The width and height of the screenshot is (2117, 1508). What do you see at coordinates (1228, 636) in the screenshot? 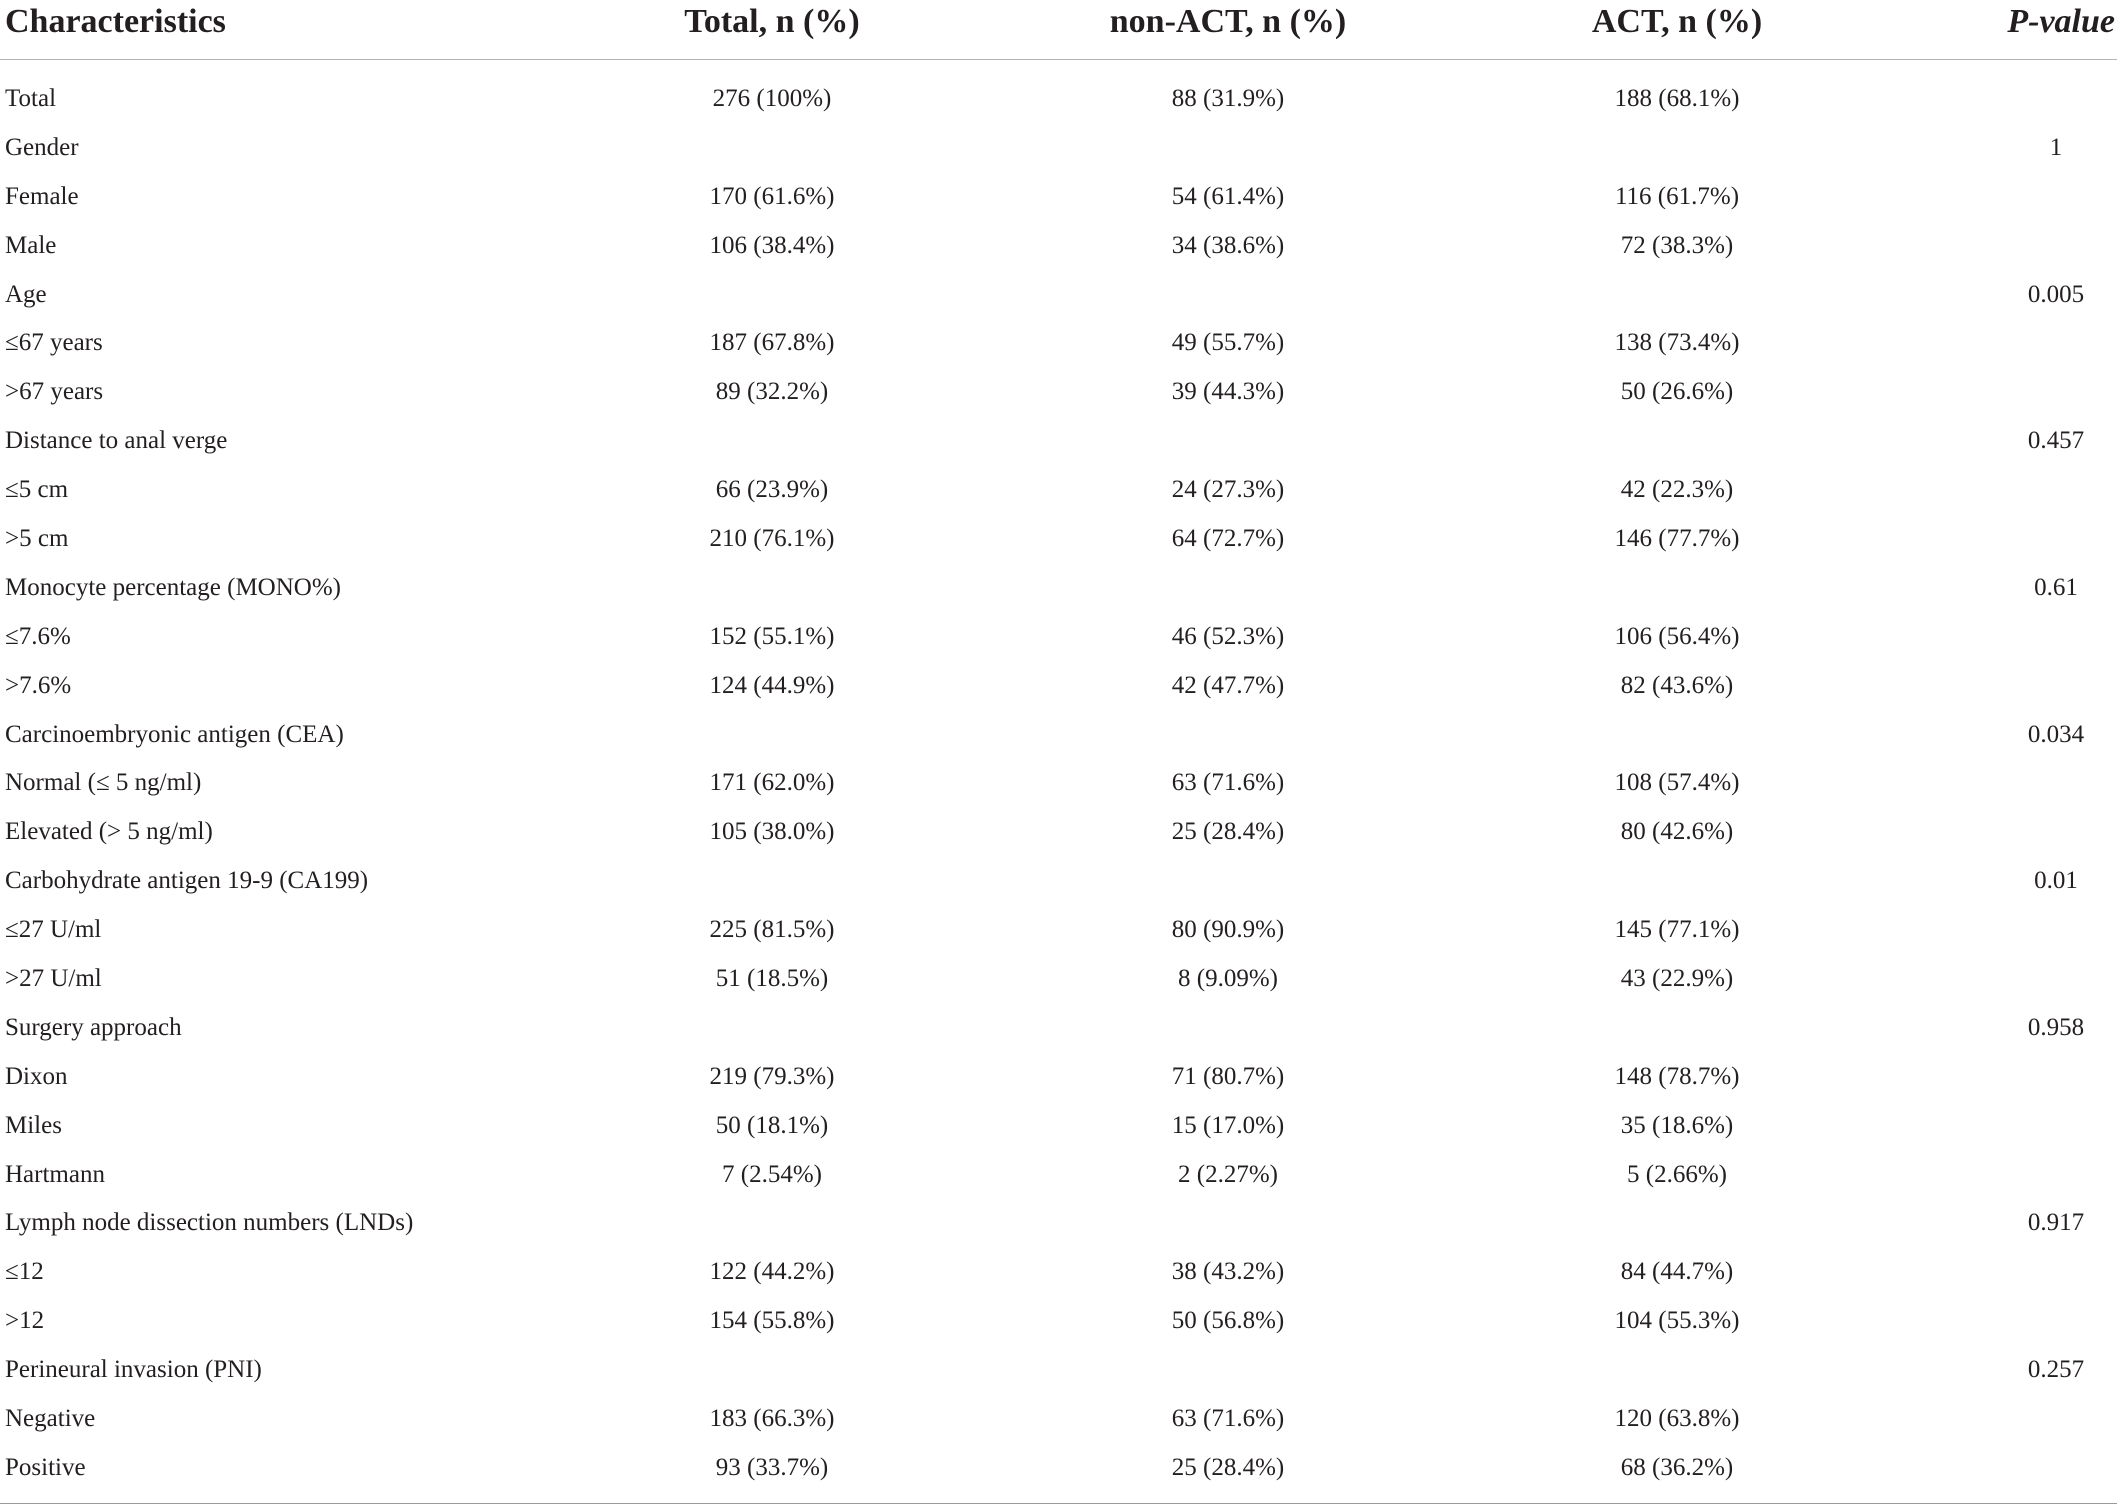
I see `cell-non-act: 46 (52.3%)` at bounding box center [1228, 636].